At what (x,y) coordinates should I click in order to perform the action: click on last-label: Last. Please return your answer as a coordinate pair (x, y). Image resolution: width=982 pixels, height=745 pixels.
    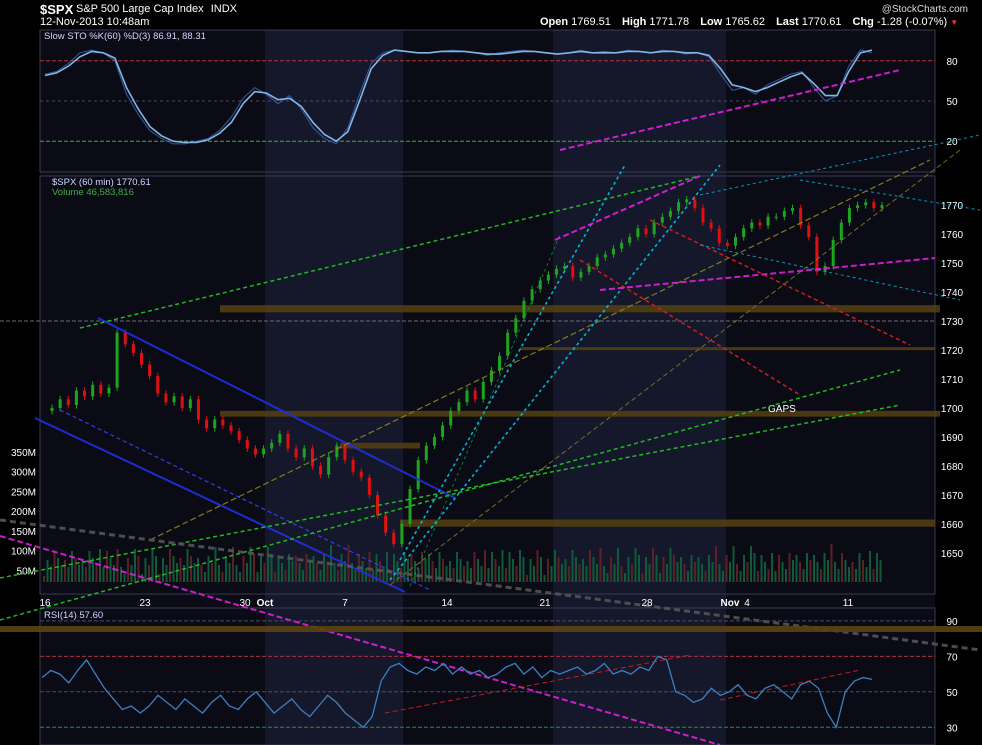
    Looking at the image, I should click on (787, 22).